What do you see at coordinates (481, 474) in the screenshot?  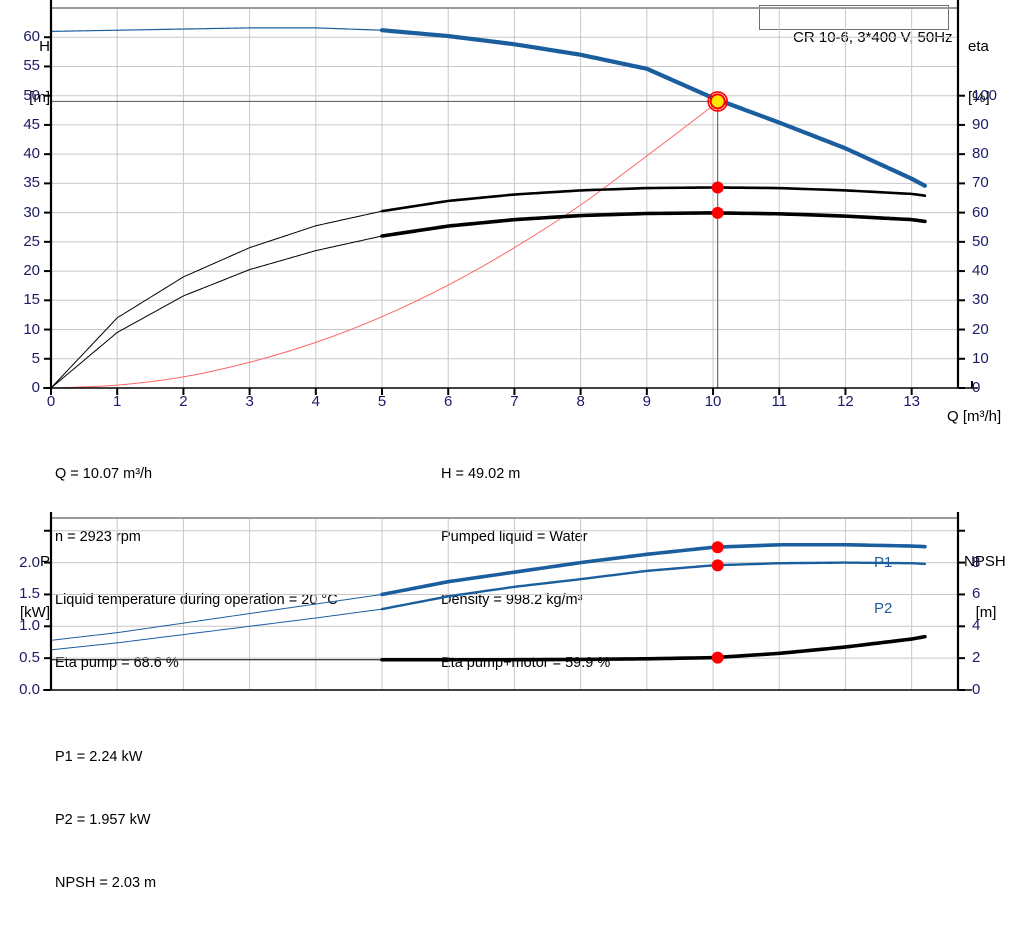 I see `top-info-right-line-0: H = 49.02 m` at bounding box center [481, 474].